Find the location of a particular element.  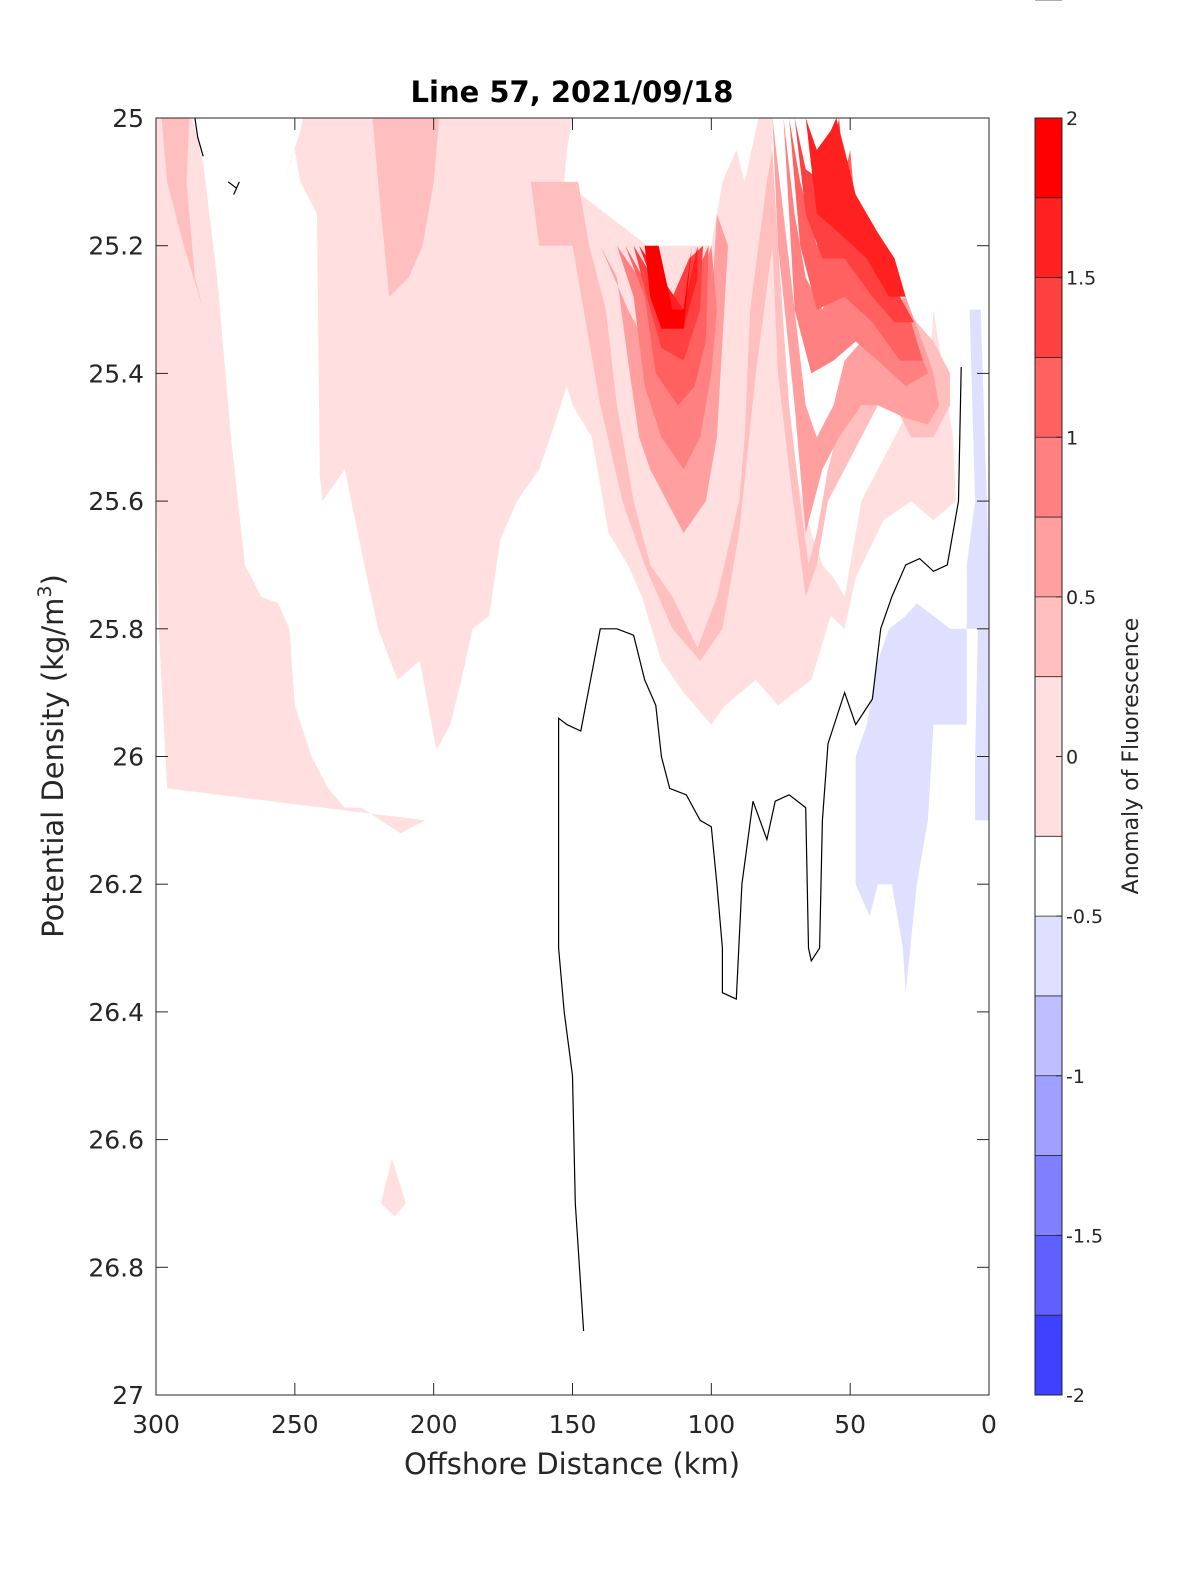

y-axis-title-end: ) is located at coordinates (53, 579).